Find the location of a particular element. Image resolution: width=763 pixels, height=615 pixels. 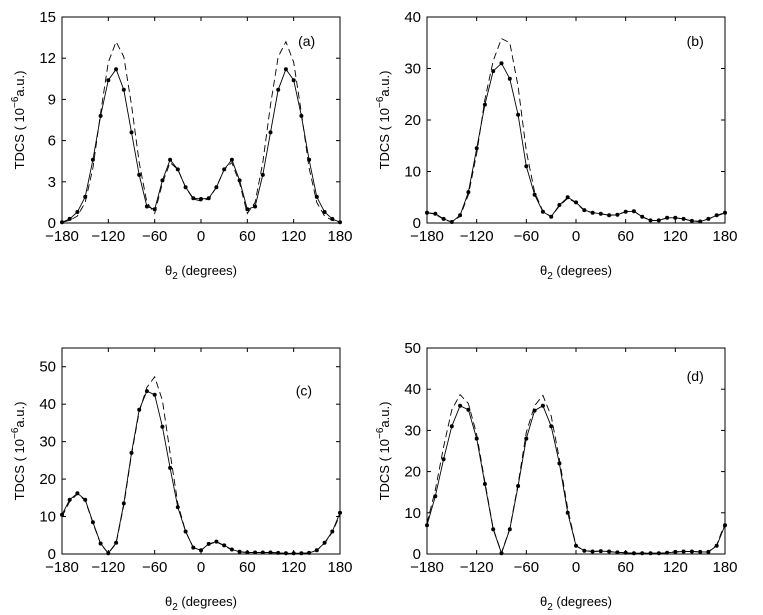

panel-label: (b) is located at coordinates (695, 41).